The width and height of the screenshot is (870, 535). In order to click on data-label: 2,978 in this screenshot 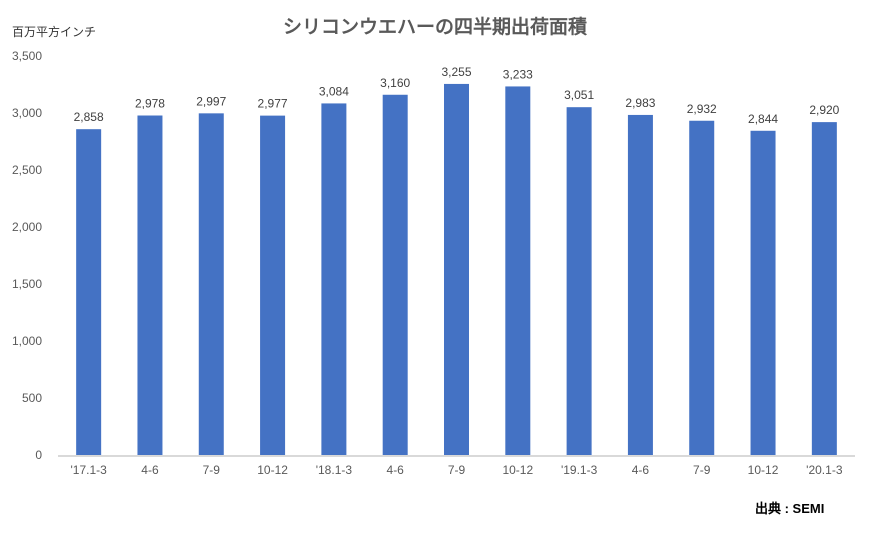, I will do `click(150, 104)`.